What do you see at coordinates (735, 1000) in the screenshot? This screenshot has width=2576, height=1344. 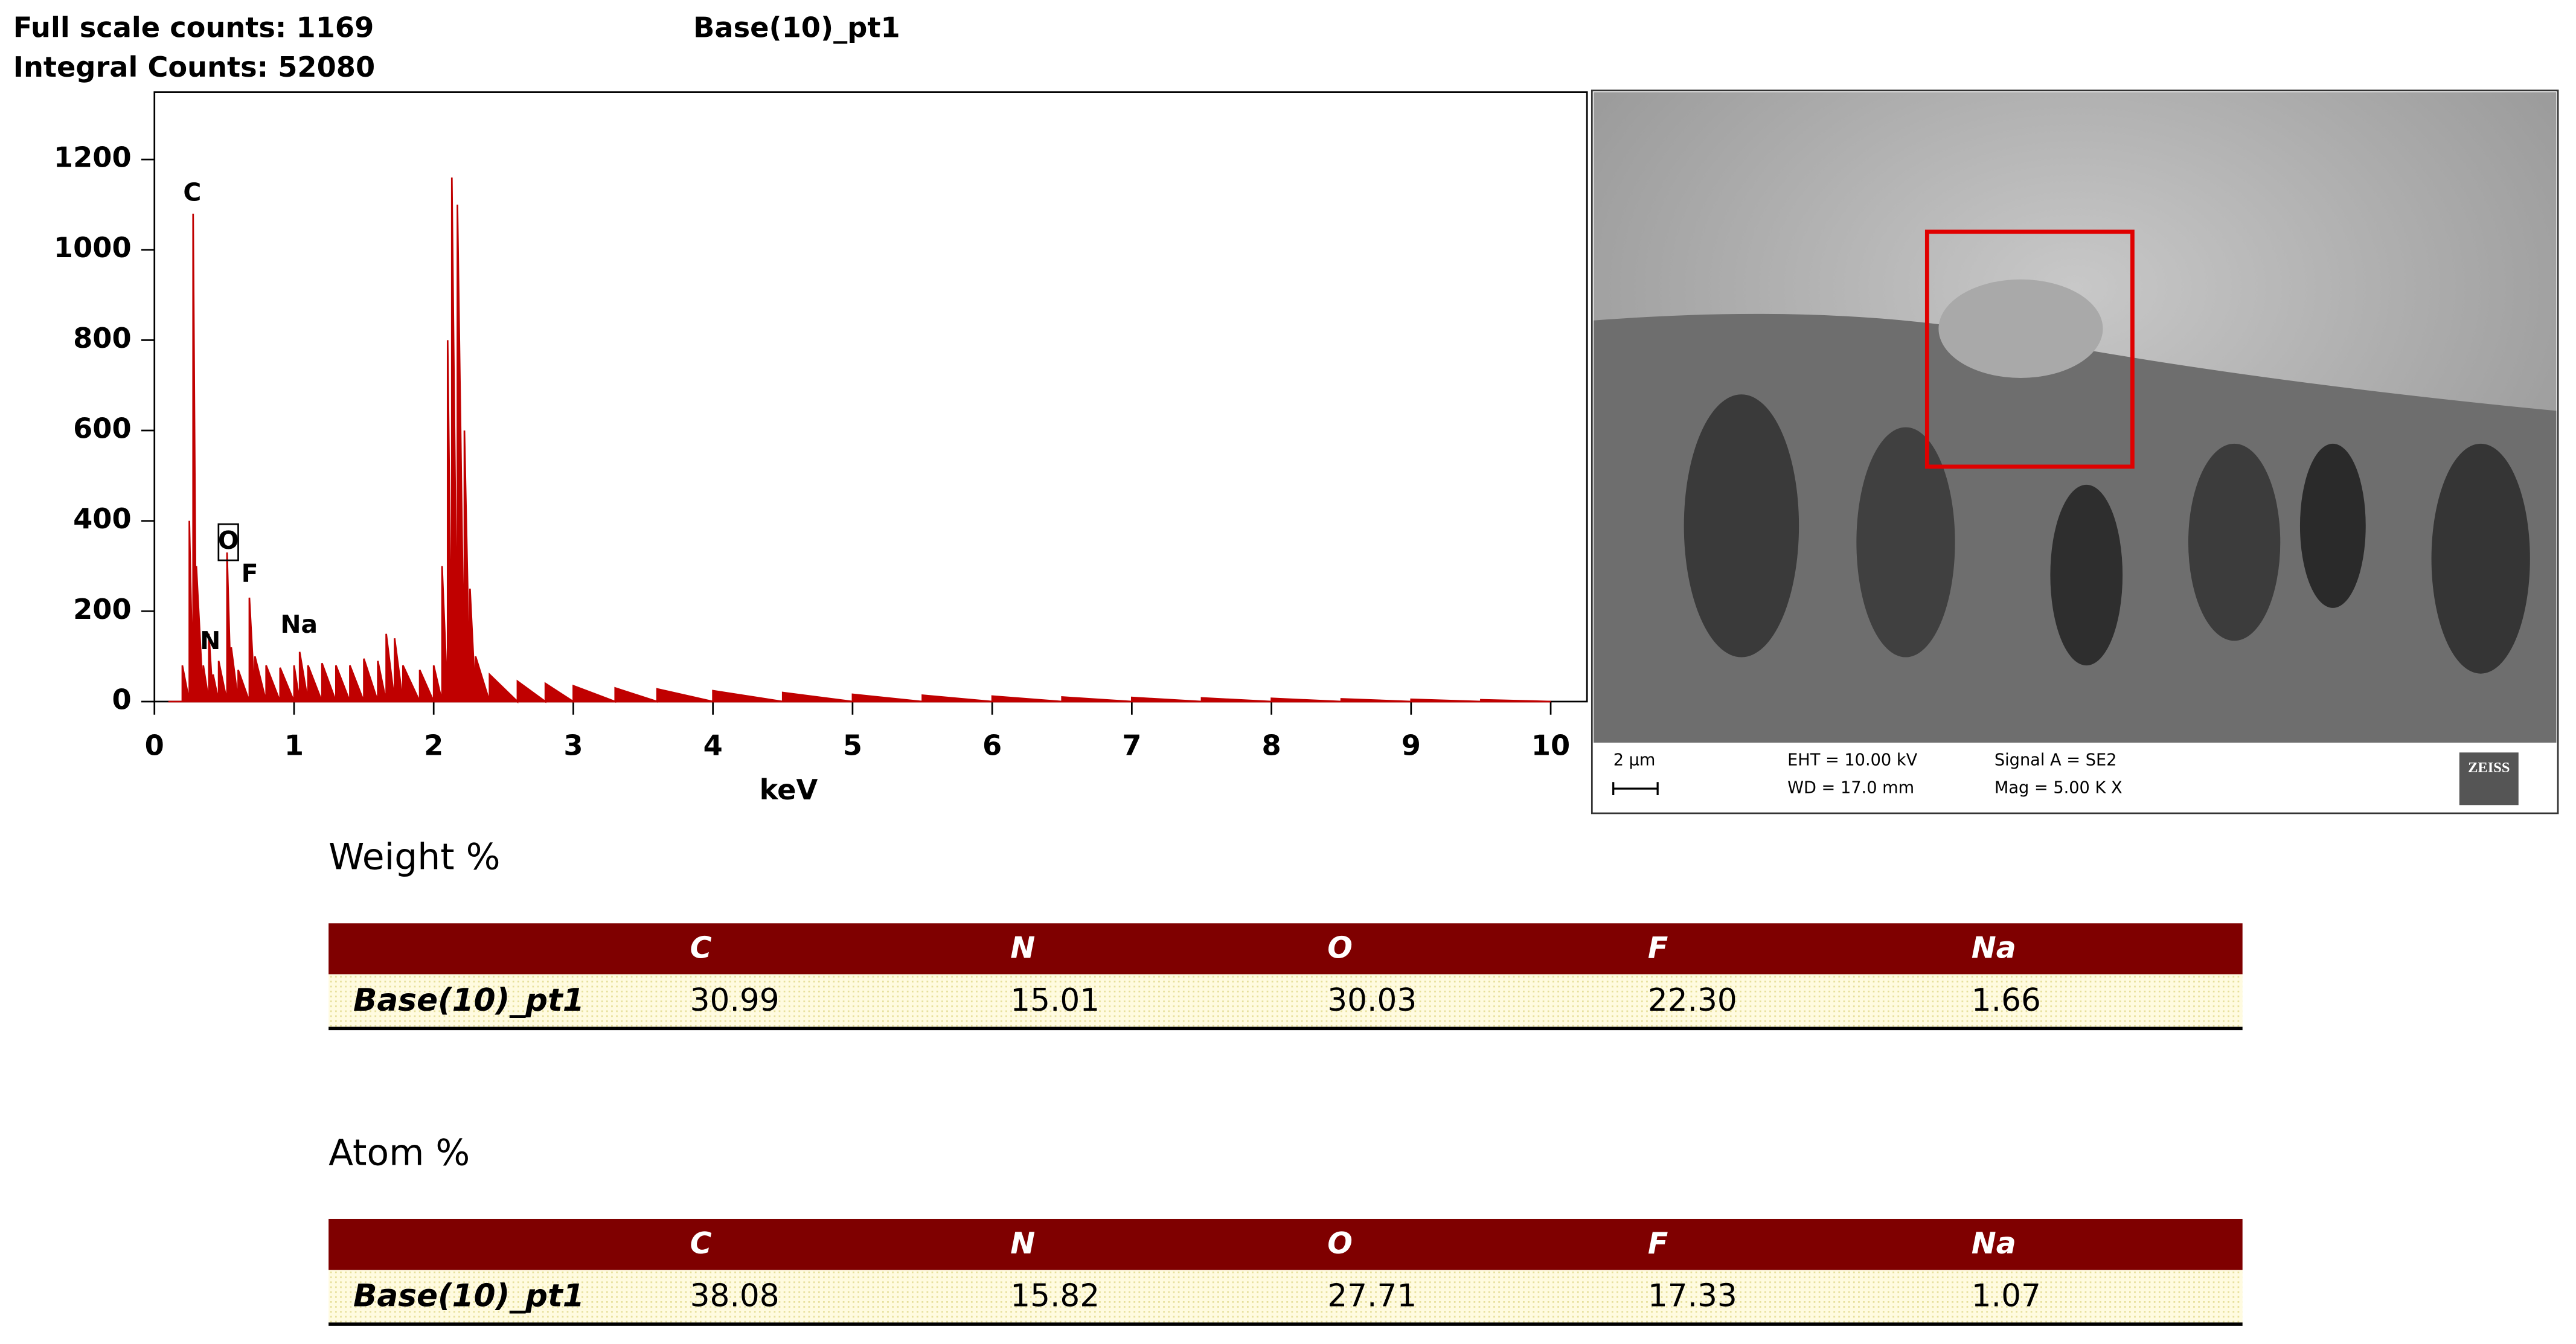 I see `table-cell: 30.99` at bounding box center [735, 1000].